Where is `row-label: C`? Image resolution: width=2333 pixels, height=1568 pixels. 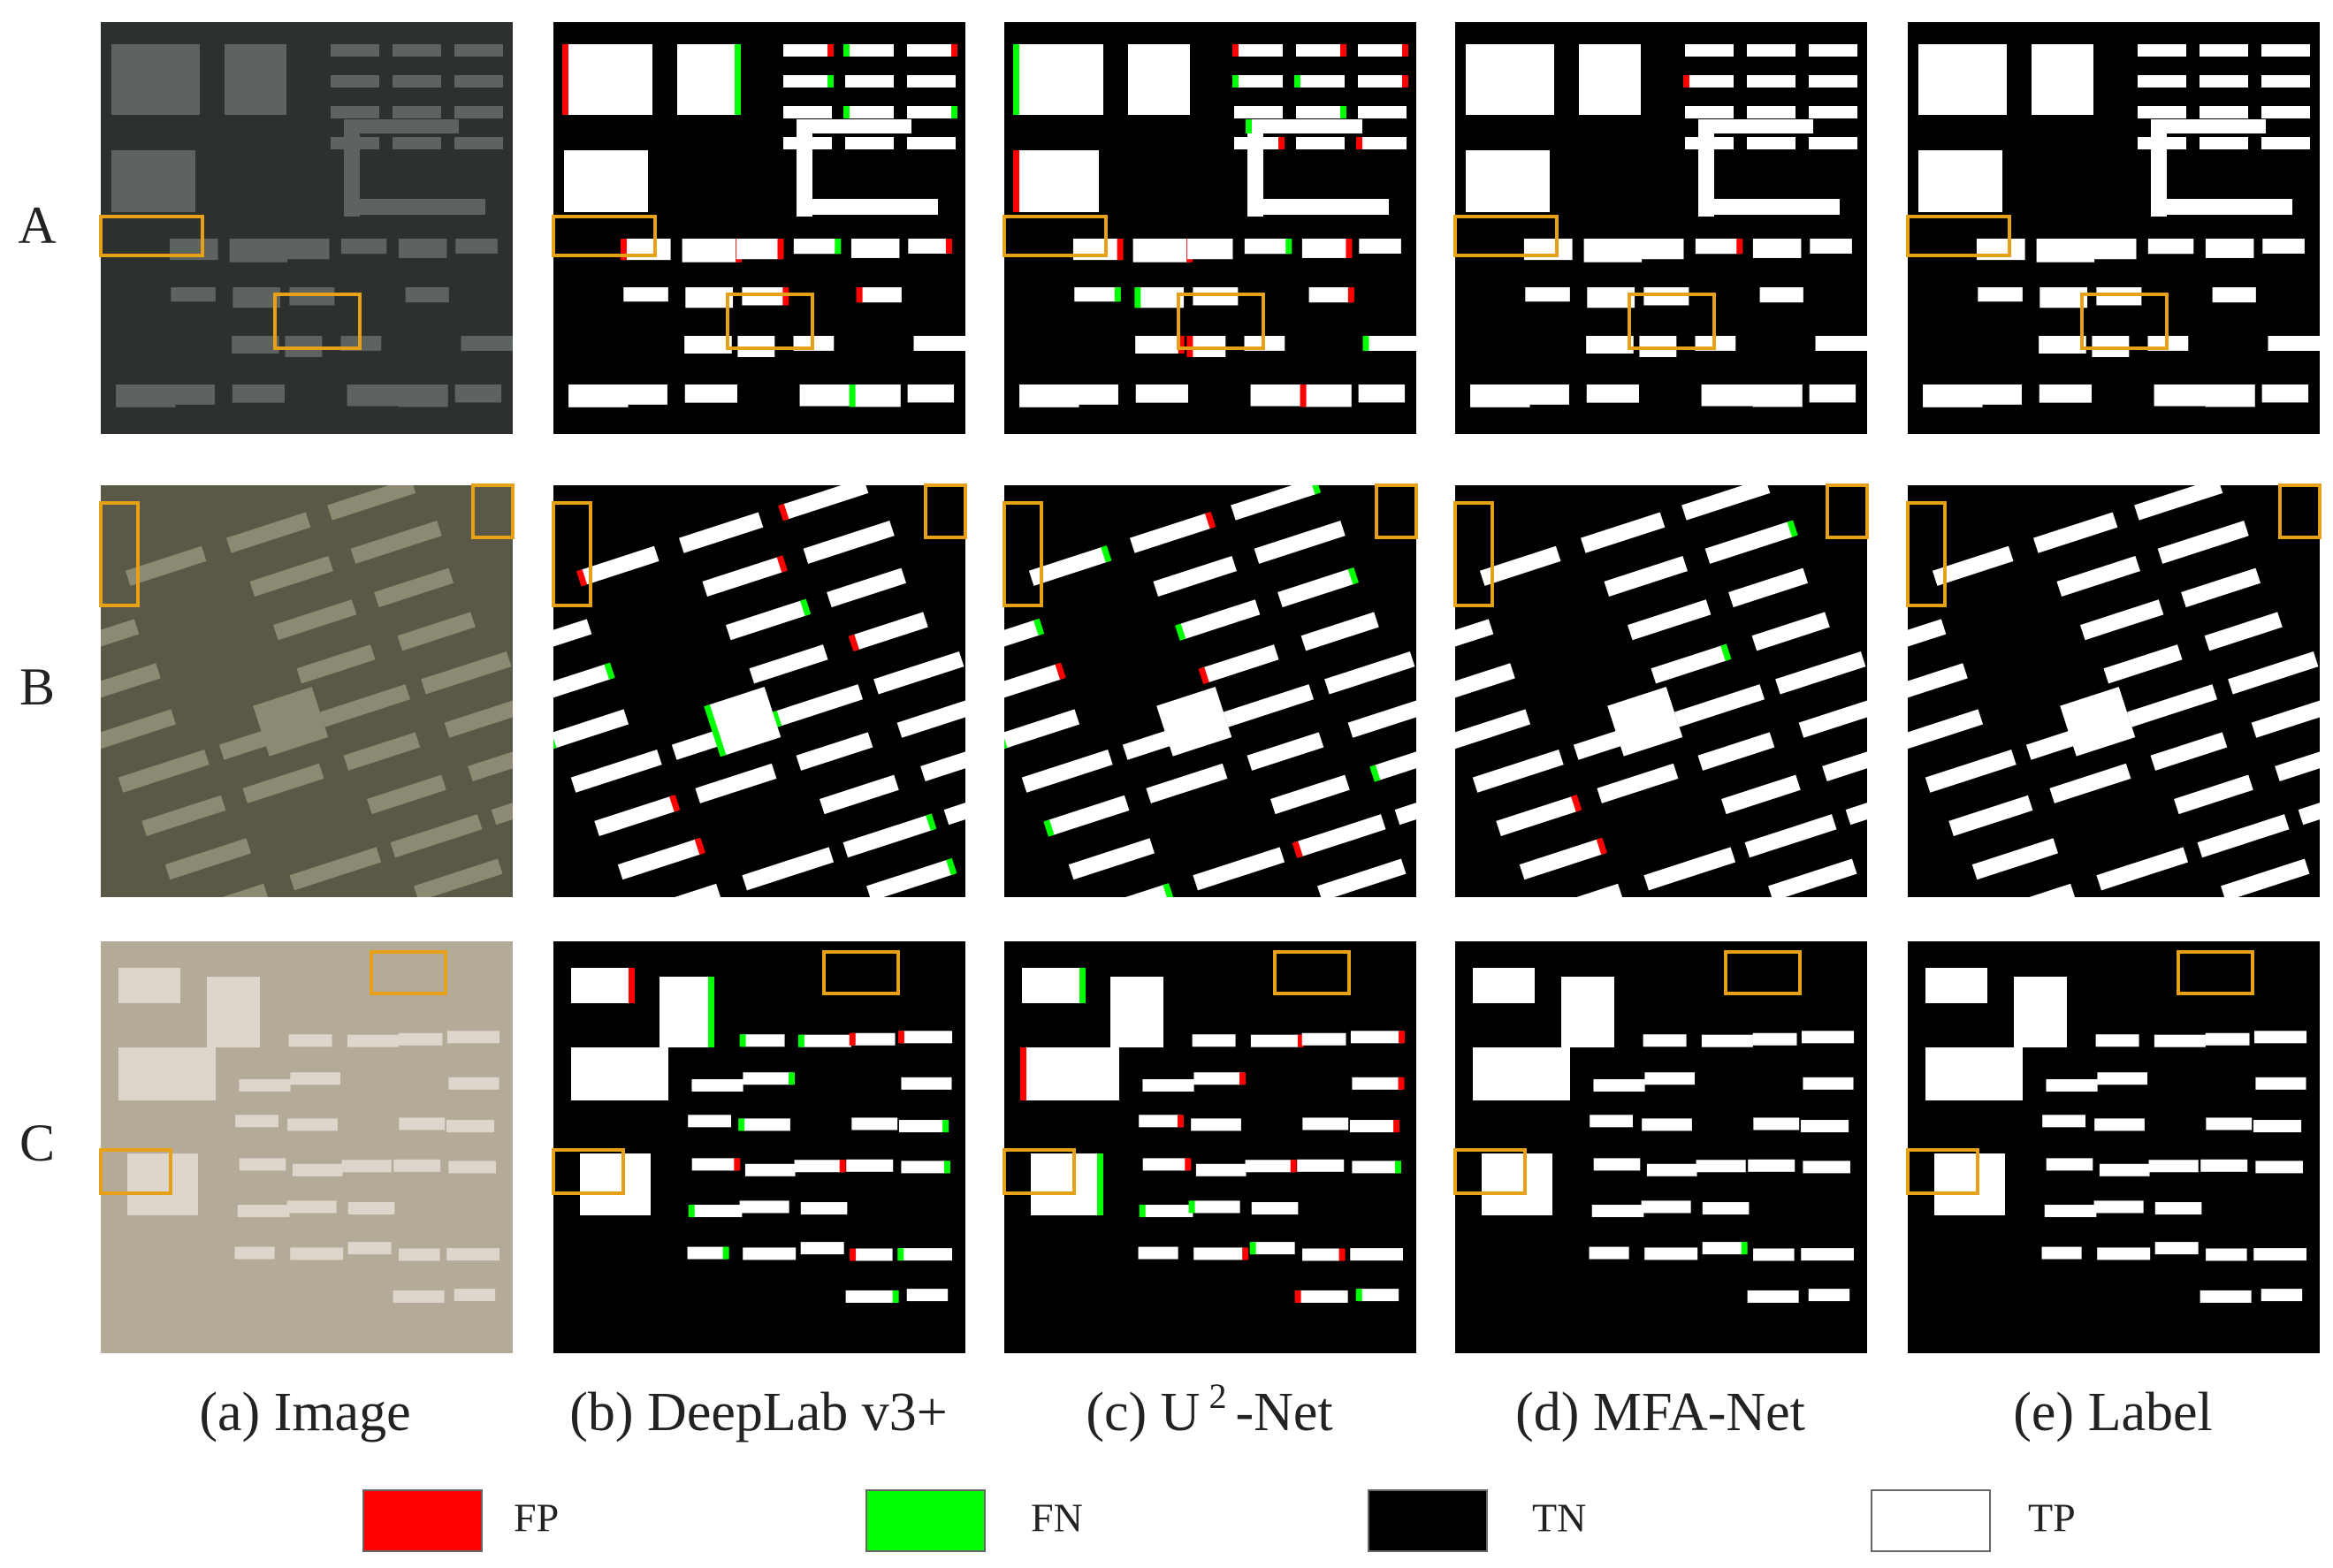
row-label: C is located at coordinates (37, 1143).